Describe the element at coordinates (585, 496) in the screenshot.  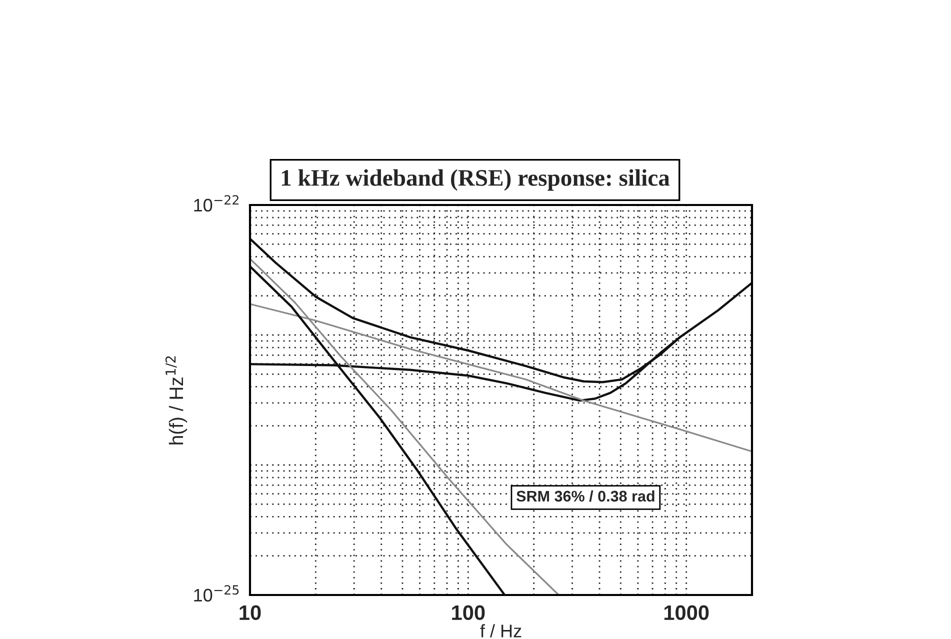
I see `annotation: SRM 36% / 0.38 rad` at that location.